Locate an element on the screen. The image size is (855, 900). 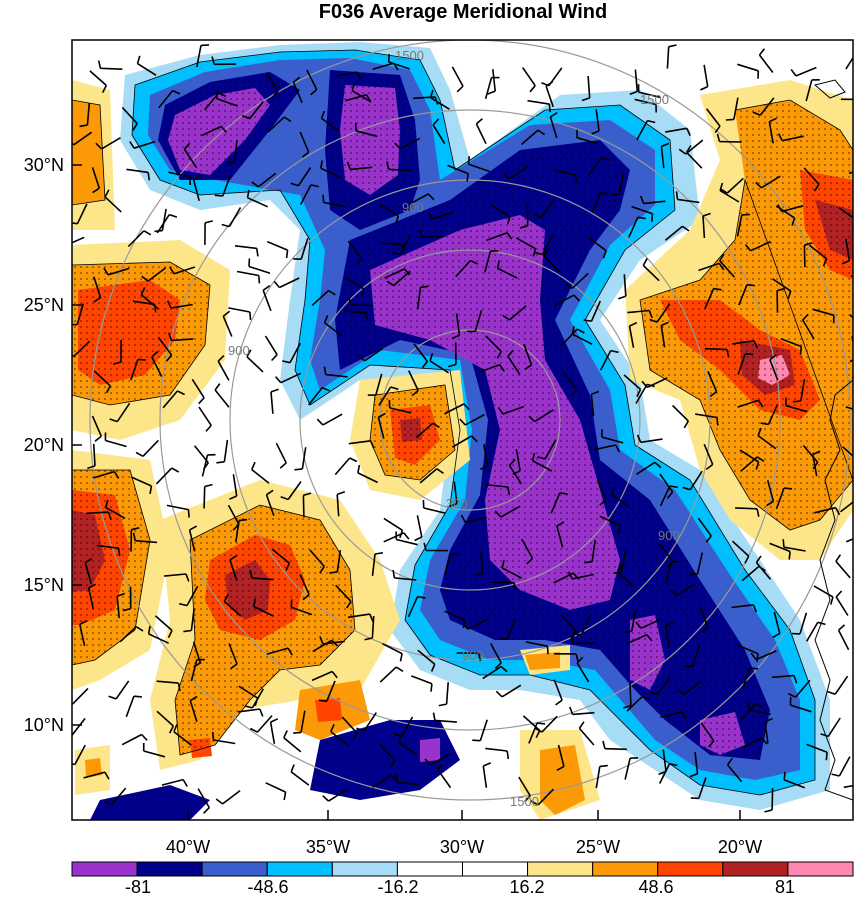
ring-label-900-left: 900 is located at coordinates (239, 350).